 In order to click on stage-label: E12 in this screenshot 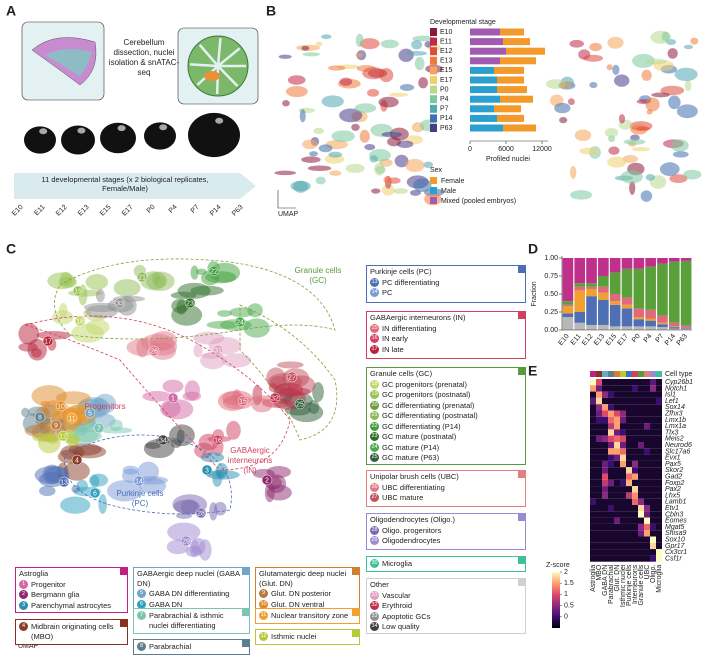, I will do `click(446, 51)`.